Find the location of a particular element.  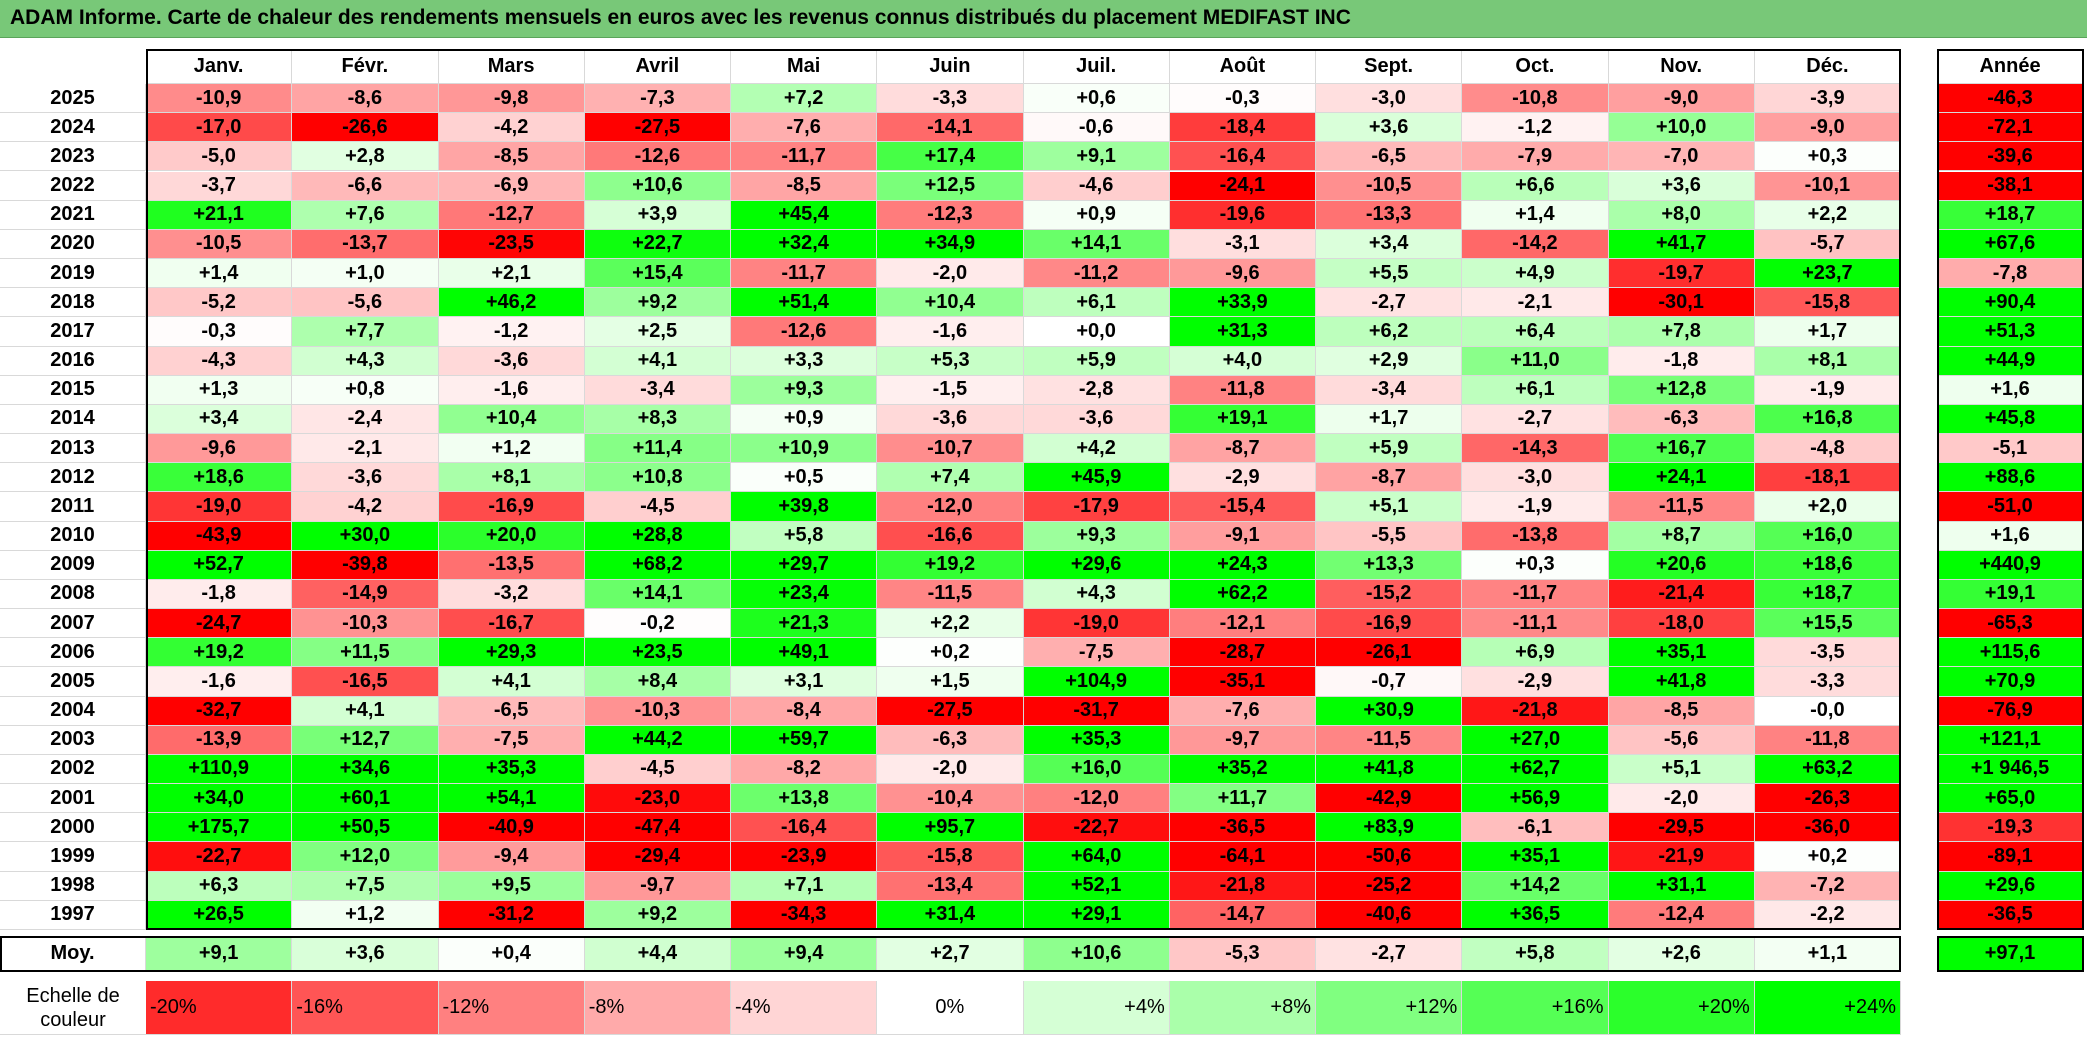

heatmap-cell: +2,1 is located at coordinates (511, 274).